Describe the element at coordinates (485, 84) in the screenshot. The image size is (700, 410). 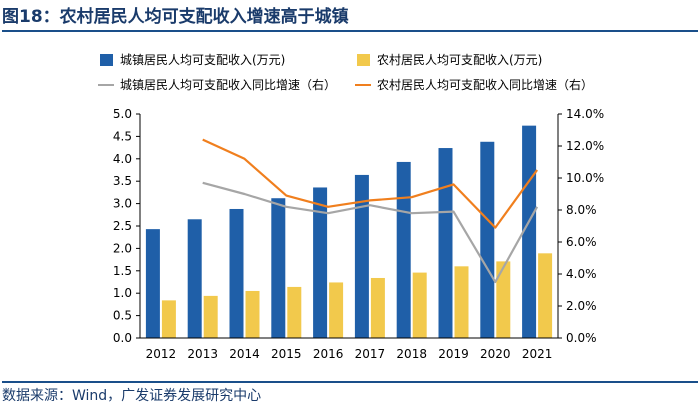
I see `legend-label-line-1: 农村居民人均可支配收入同比增速（右）` at that location.